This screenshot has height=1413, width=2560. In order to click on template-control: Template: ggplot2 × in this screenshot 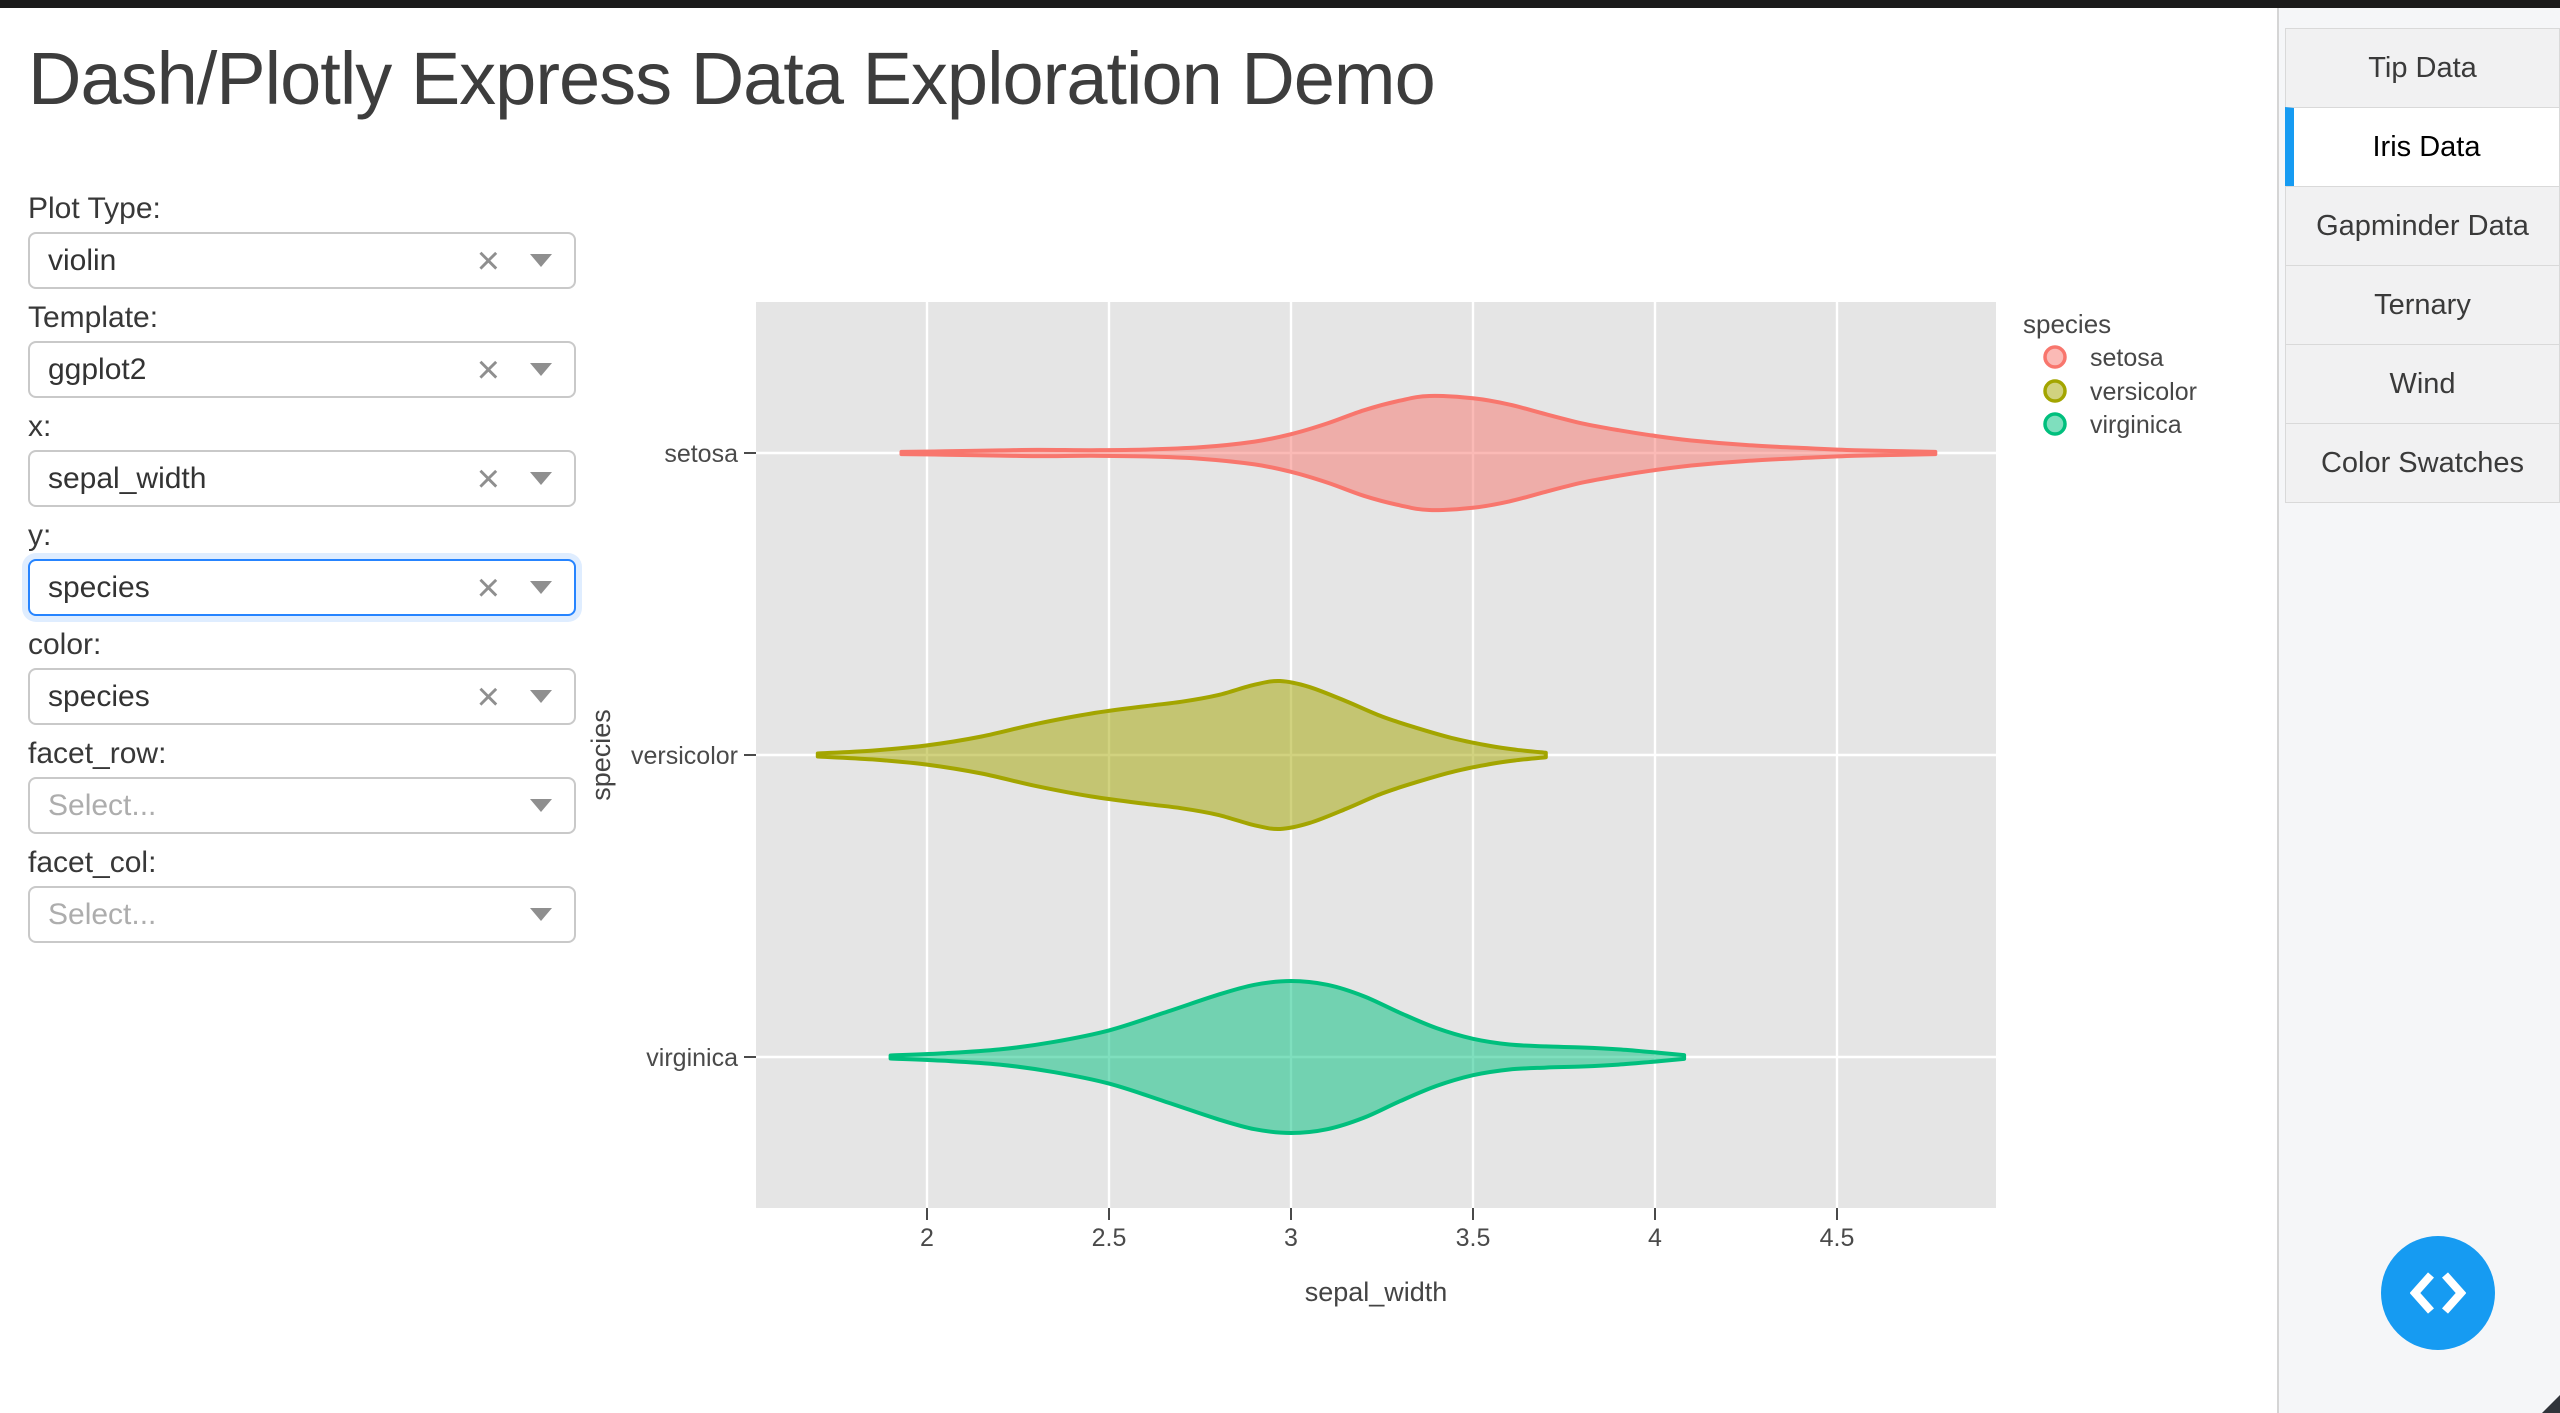, I will do `click(302, 349)`.